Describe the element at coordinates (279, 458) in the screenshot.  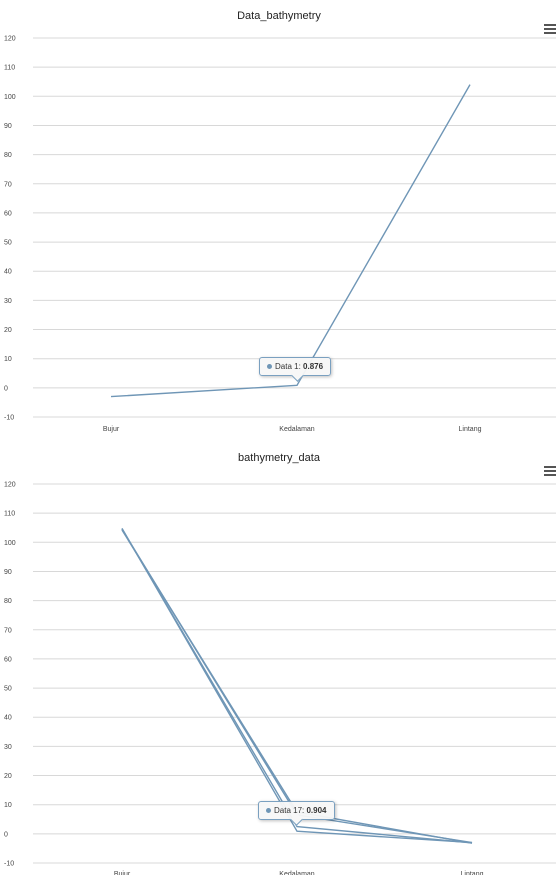
I see `chart-title: bathymetry_data` at that location.